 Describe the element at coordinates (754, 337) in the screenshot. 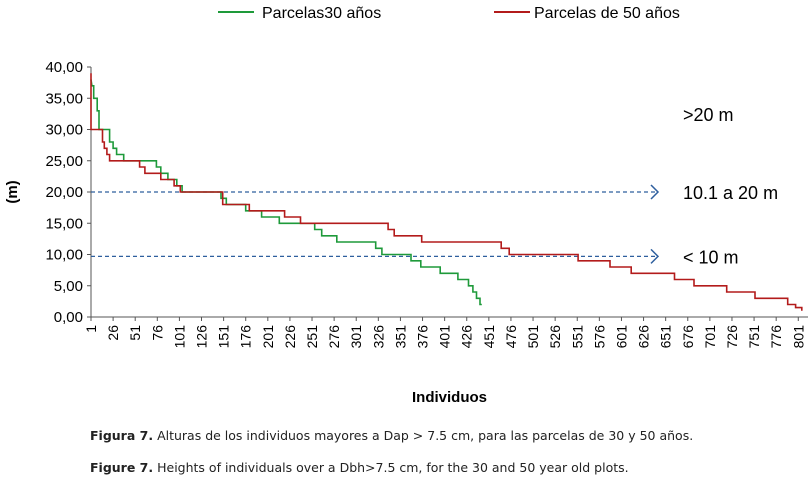

I see `x-tick-label: 751` at that location.